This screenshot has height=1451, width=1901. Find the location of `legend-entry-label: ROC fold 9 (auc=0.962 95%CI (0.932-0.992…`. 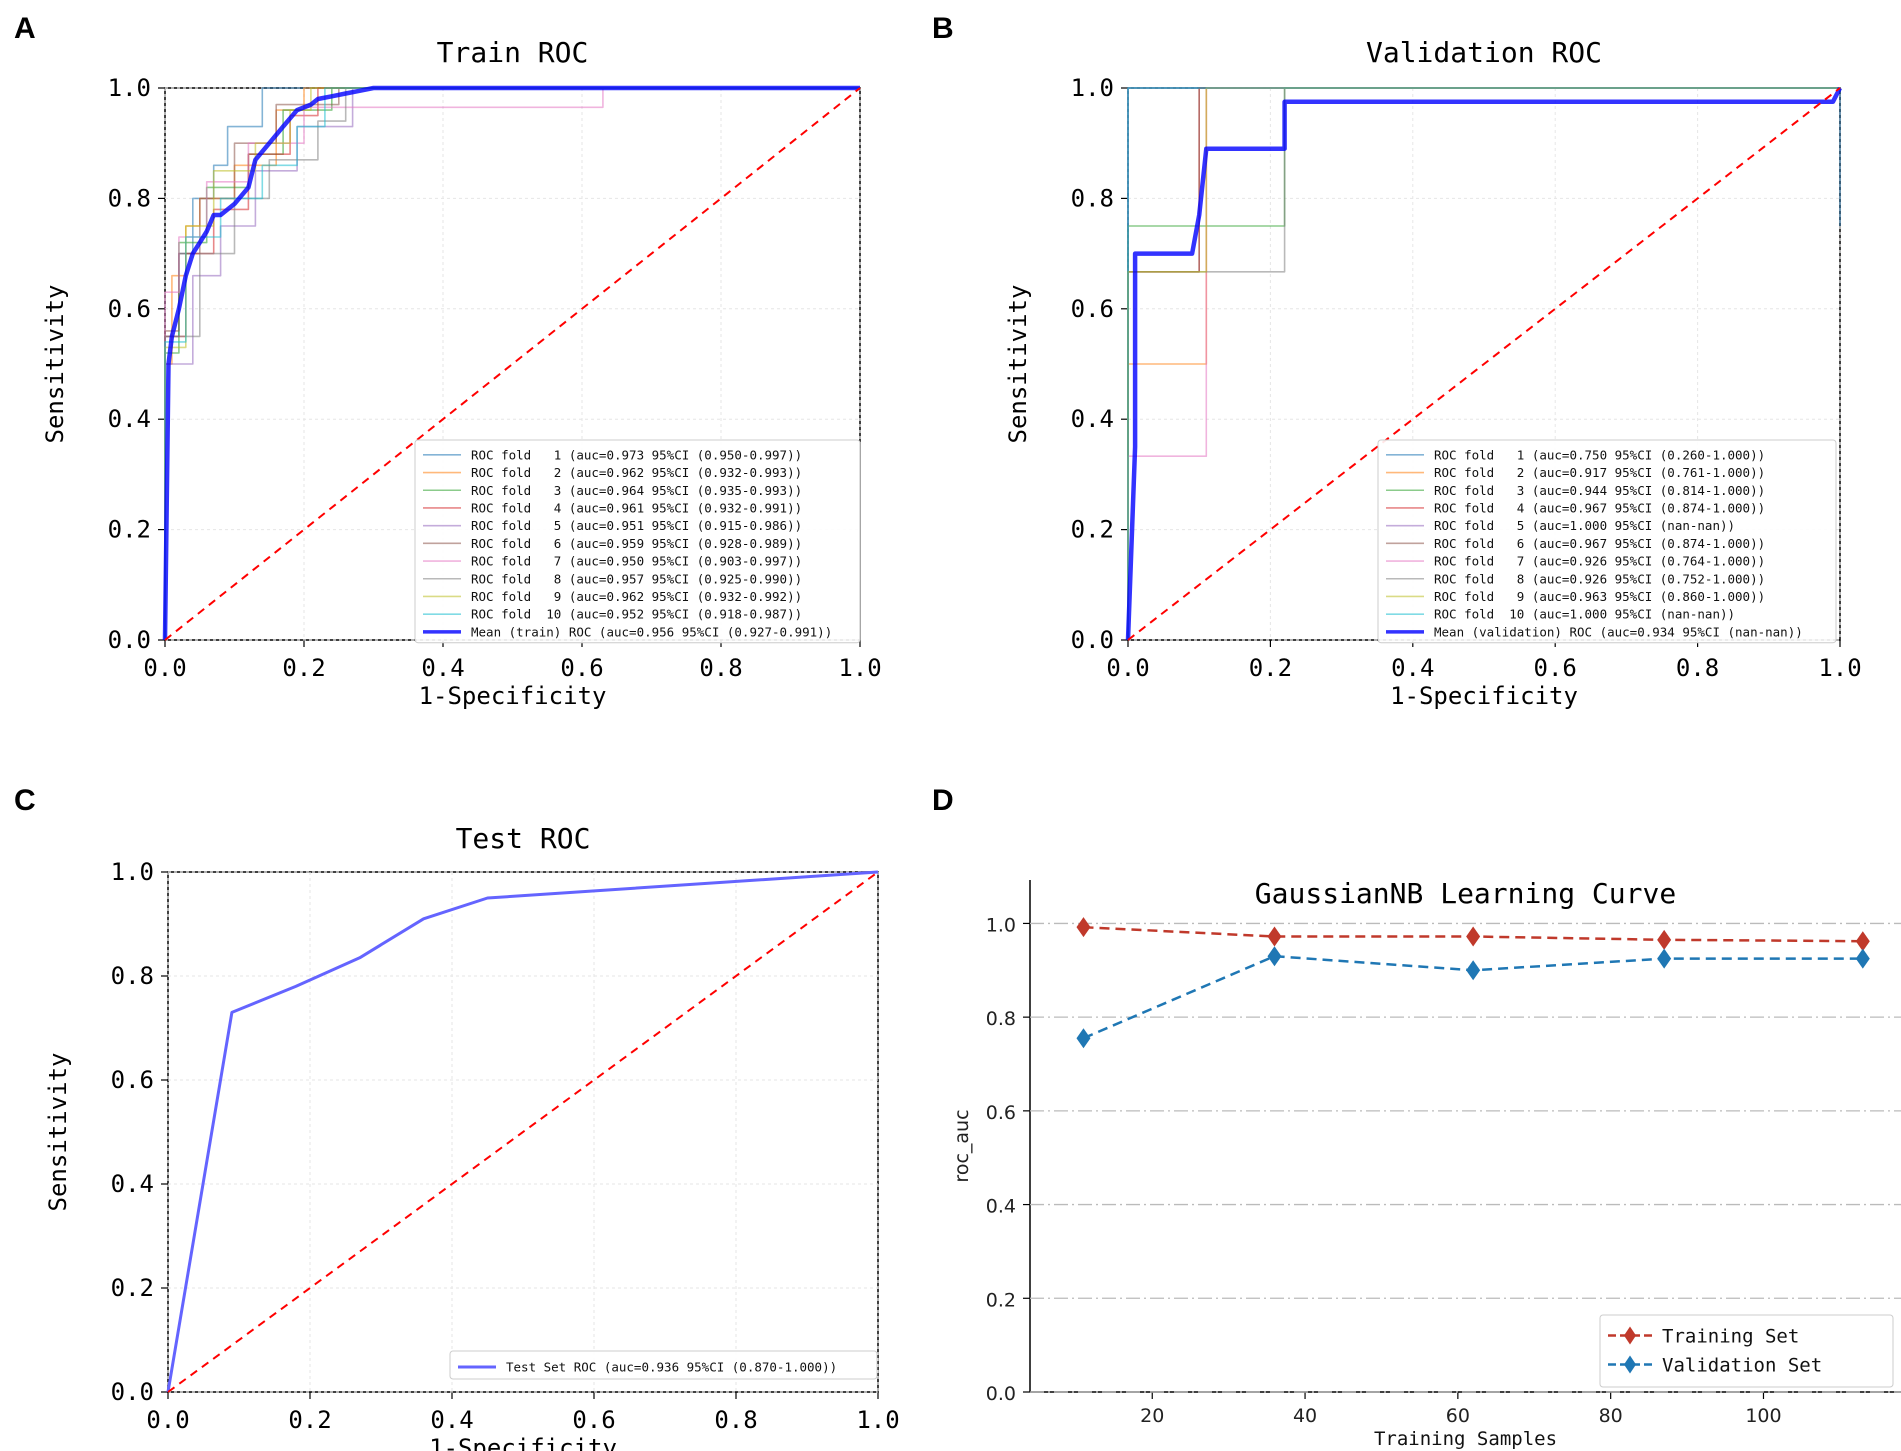

legend-entry-label: ROC fold 9 (auc=0.962 95%CI (0.932-0.992… is located at coordinates (636, 596).